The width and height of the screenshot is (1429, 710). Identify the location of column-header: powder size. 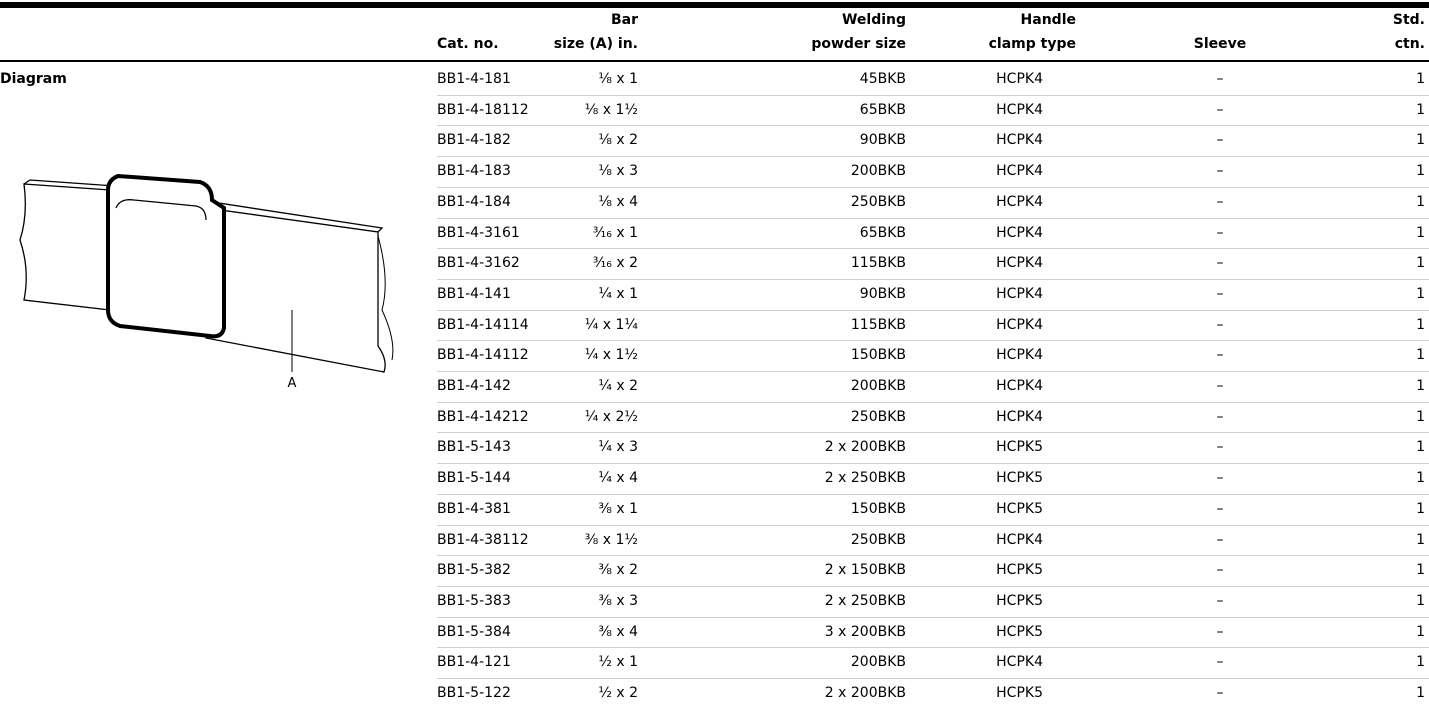
(858, 44).